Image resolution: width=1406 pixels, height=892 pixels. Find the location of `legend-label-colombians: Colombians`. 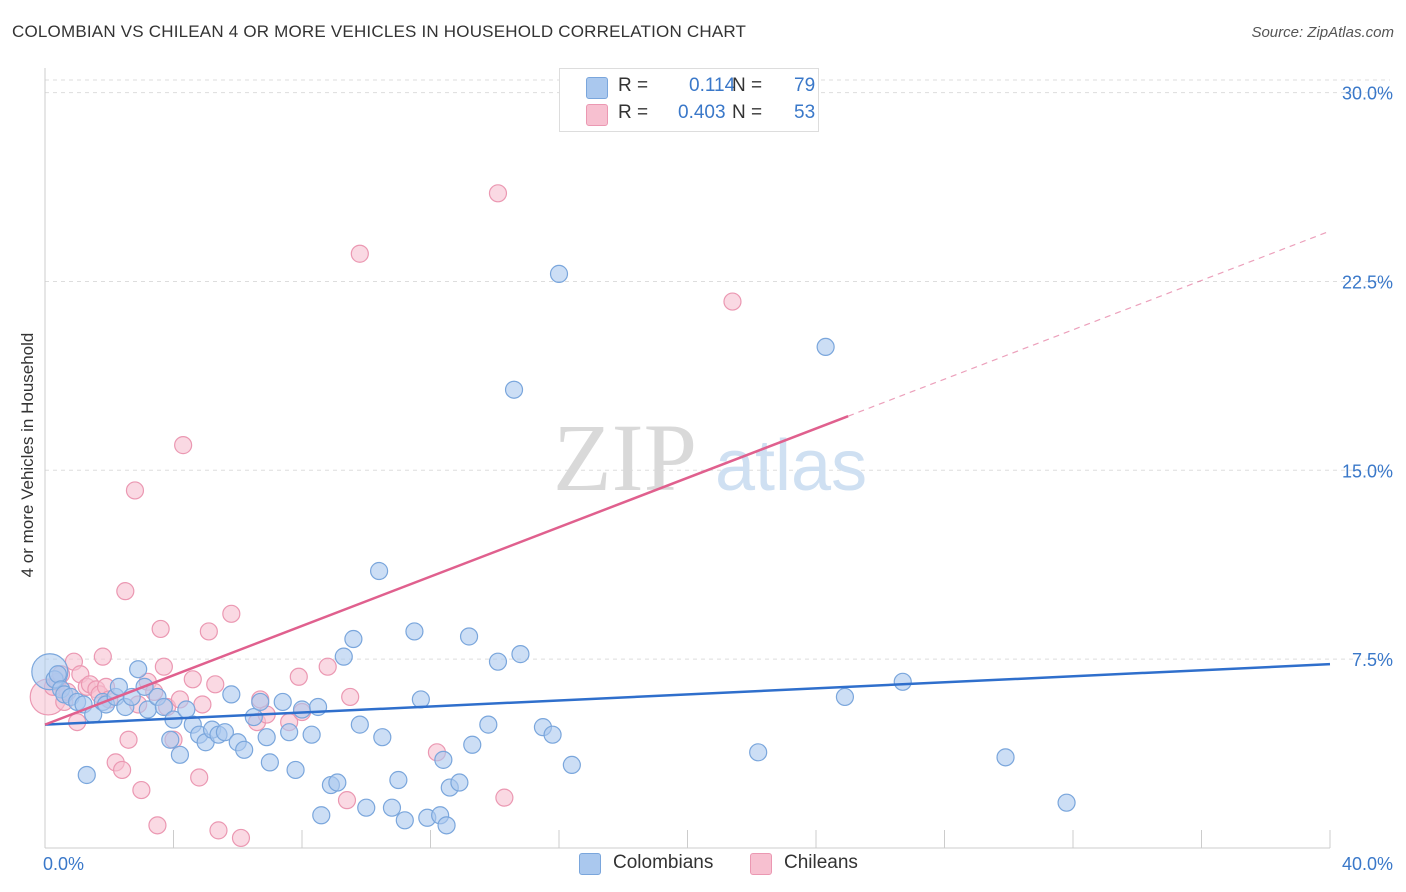

legend-label-colombians: Colombians is located at coordinates (663, 862).